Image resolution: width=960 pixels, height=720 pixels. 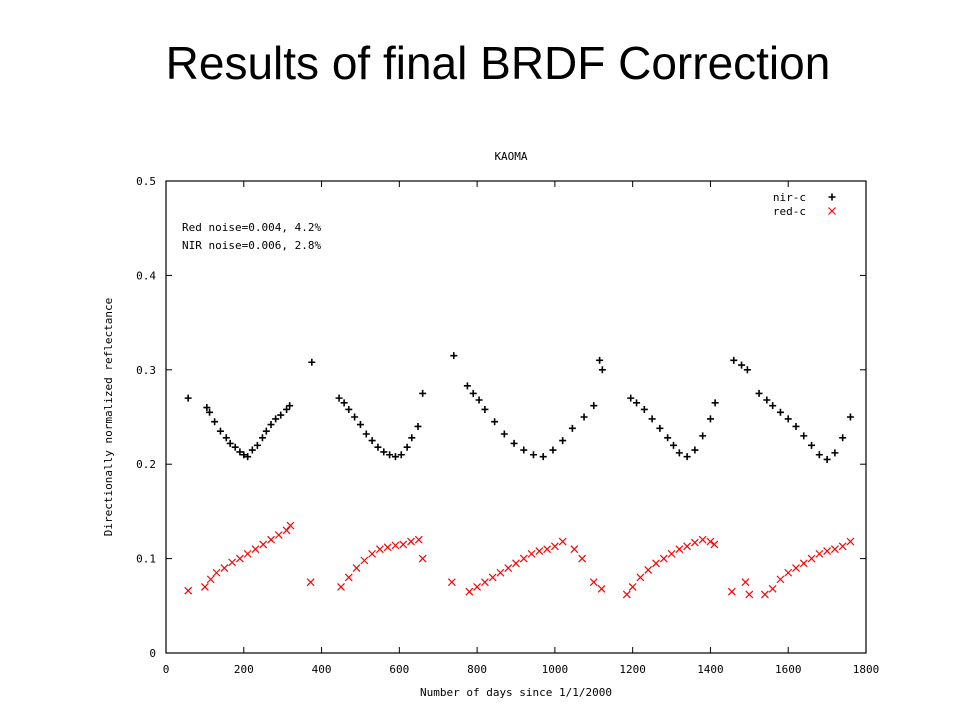 I want to click on legend-label-red: red-c, so click(x=789, y=211).